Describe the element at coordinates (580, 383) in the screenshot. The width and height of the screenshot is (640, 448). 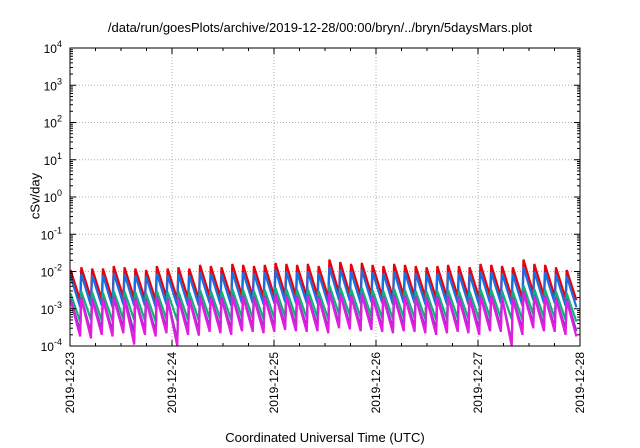
I see `x-tick-label: 2019-12-28` at that location.